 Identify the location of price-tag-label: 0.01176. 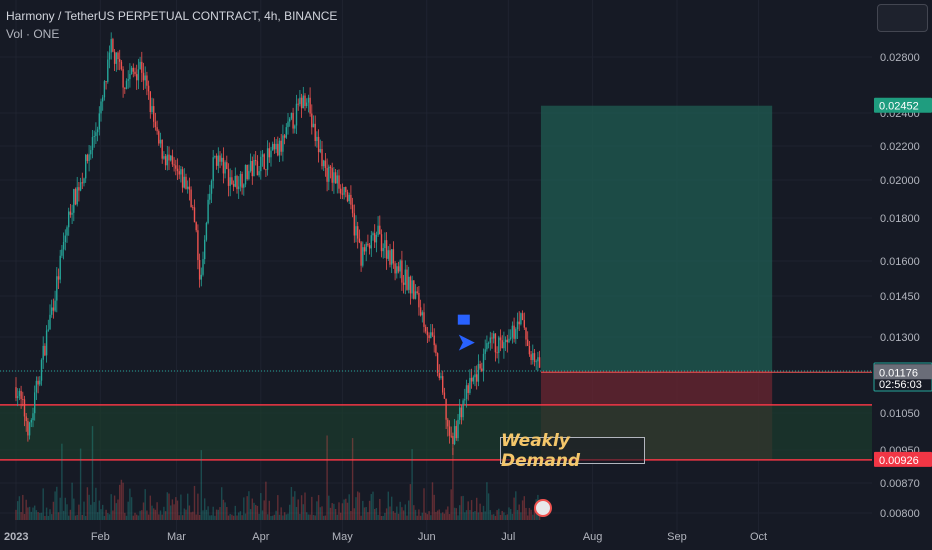
(898, 373).